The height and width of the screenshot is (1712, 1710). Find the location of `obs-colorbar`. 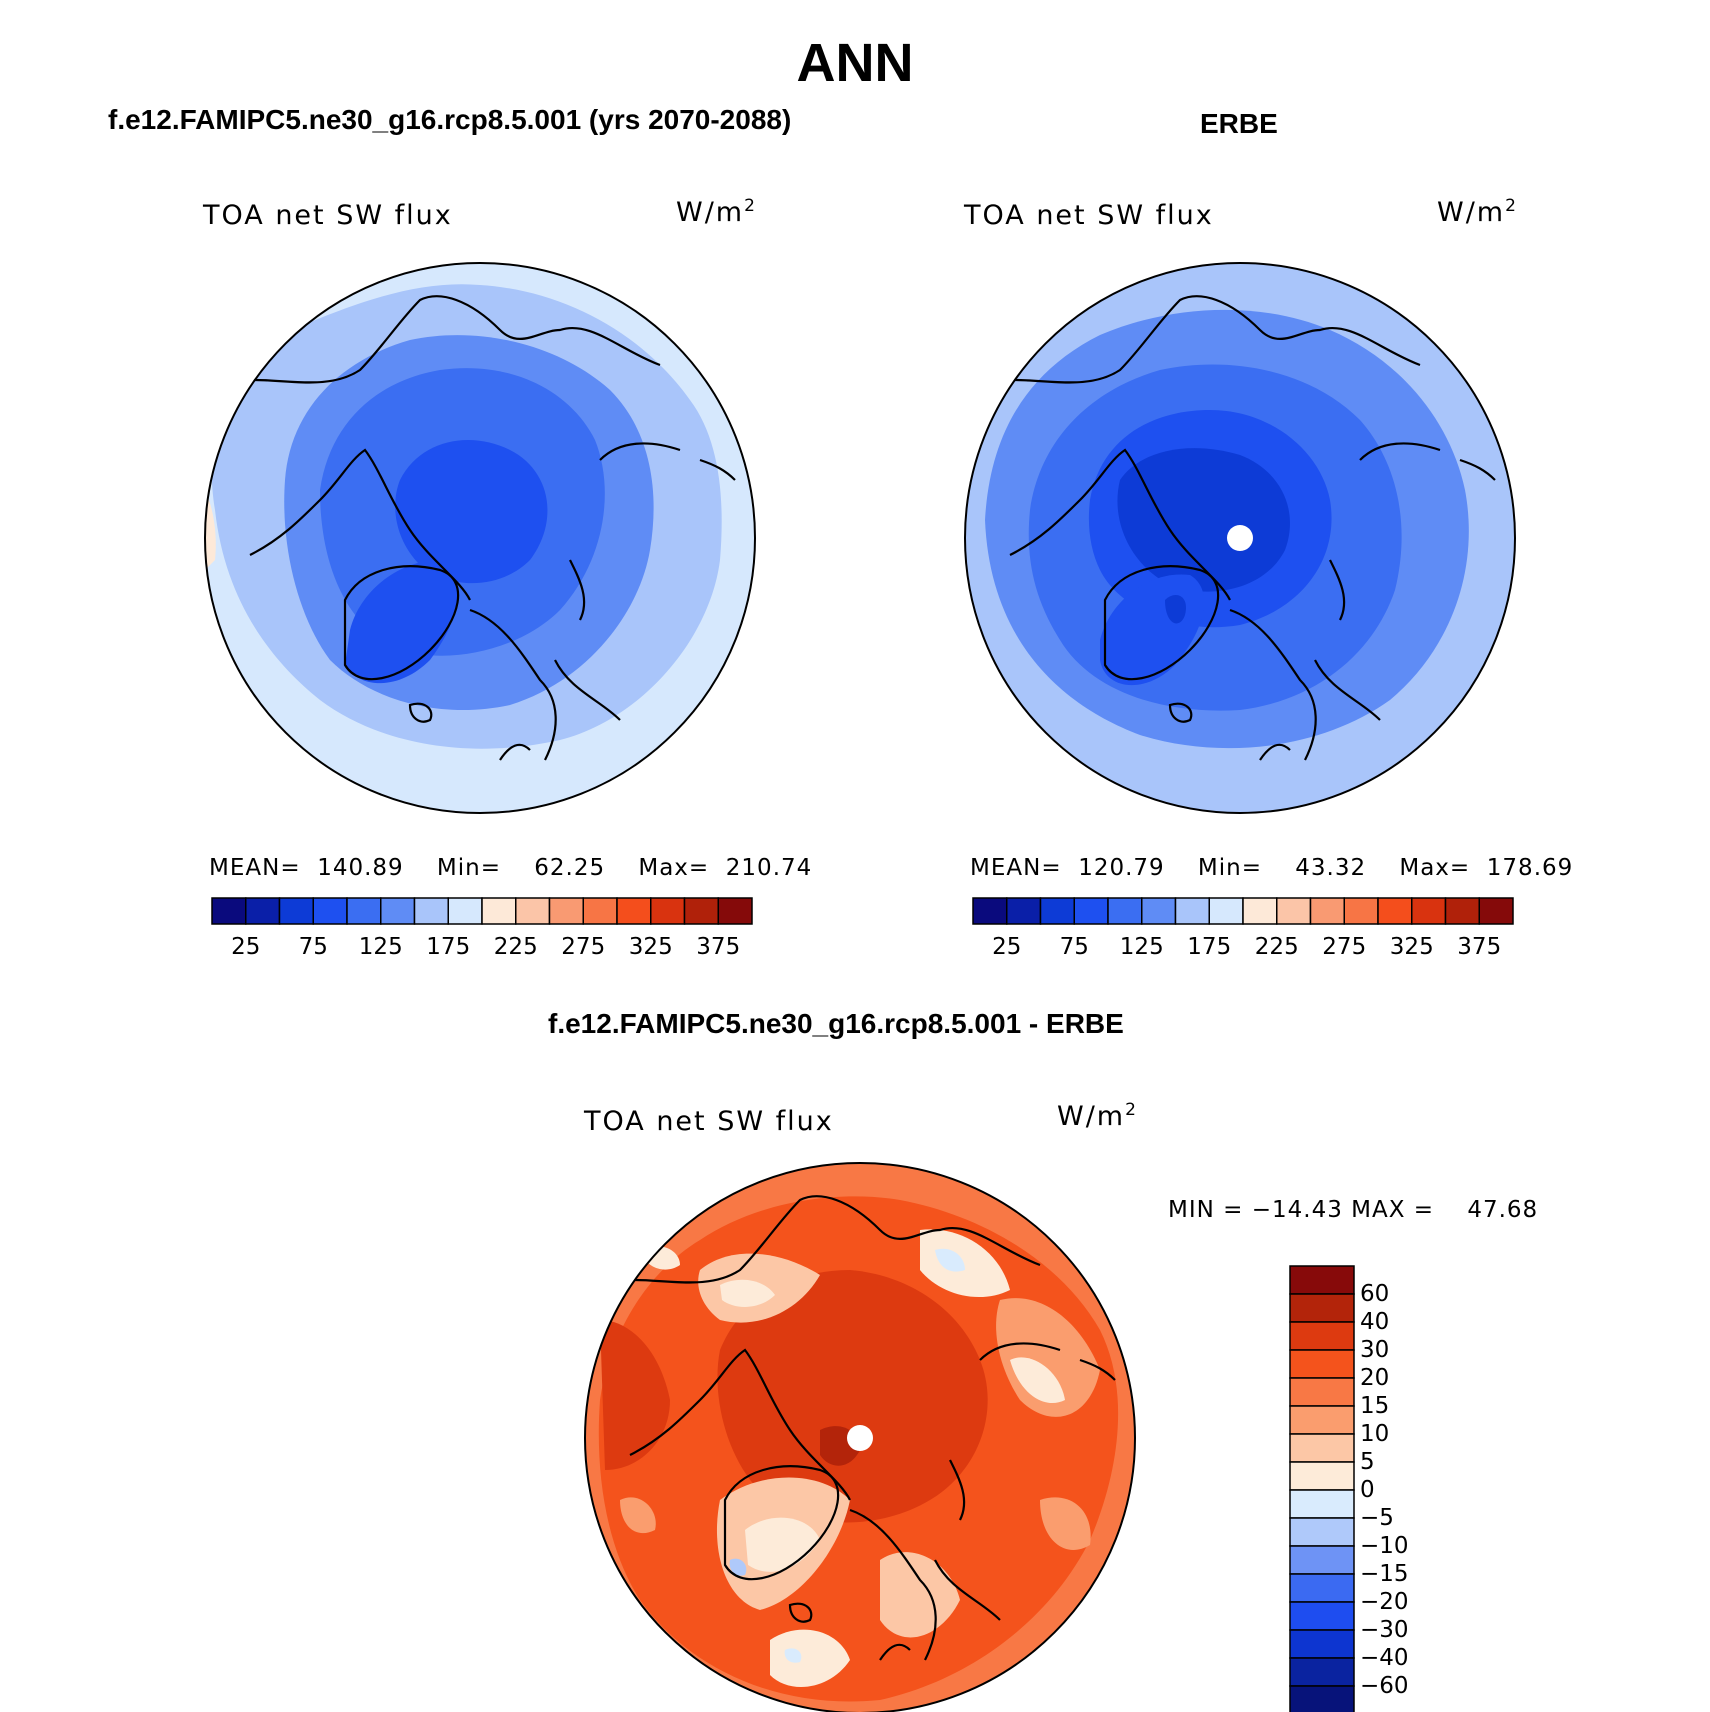

obs-colorbar is located at coordinates (1243, 911).